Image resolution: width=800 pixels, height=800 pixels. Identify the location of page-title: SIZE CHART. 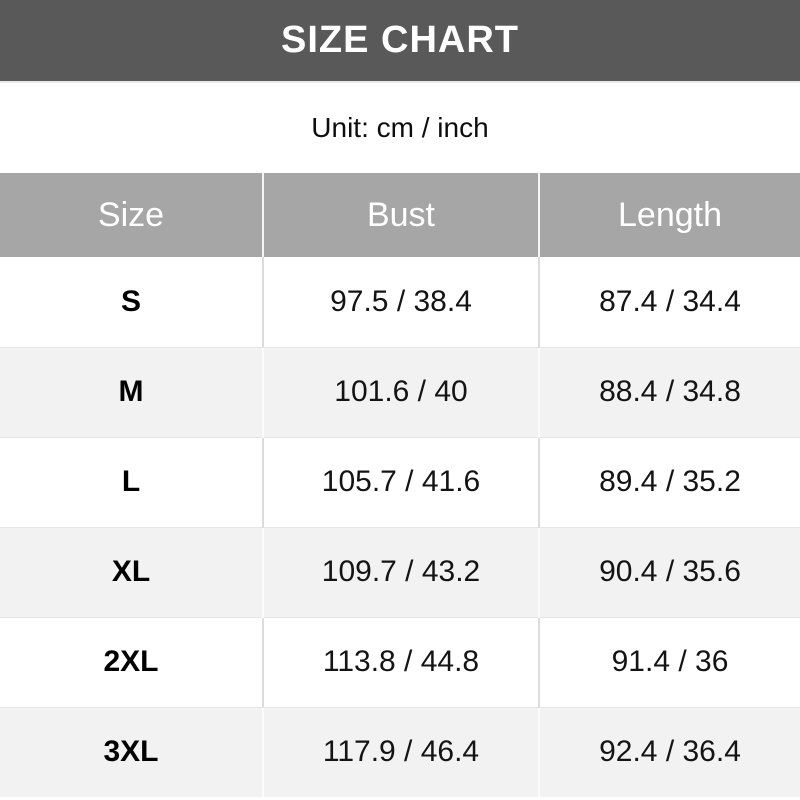
(400, 40).